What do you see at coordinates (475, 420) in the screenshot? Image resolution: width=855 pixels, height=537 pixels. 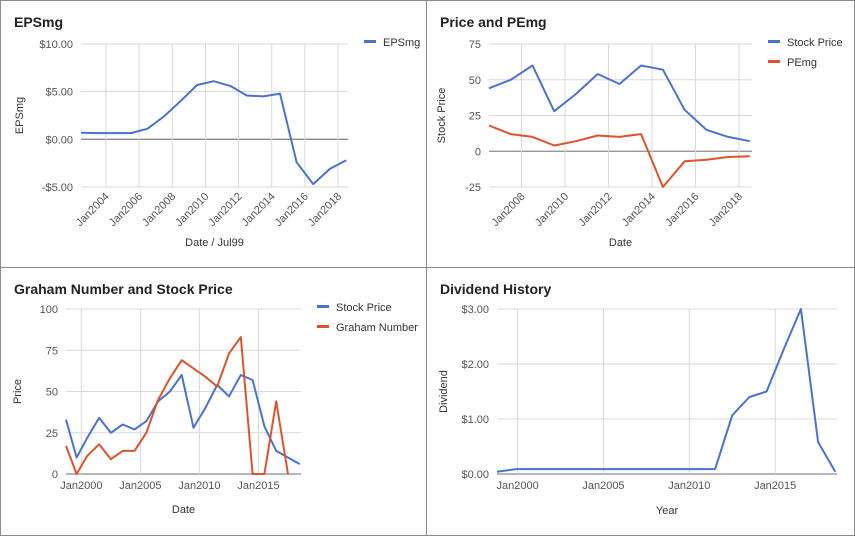 I see `y-tick-label: $1.00` at bounding box center [475, 420].